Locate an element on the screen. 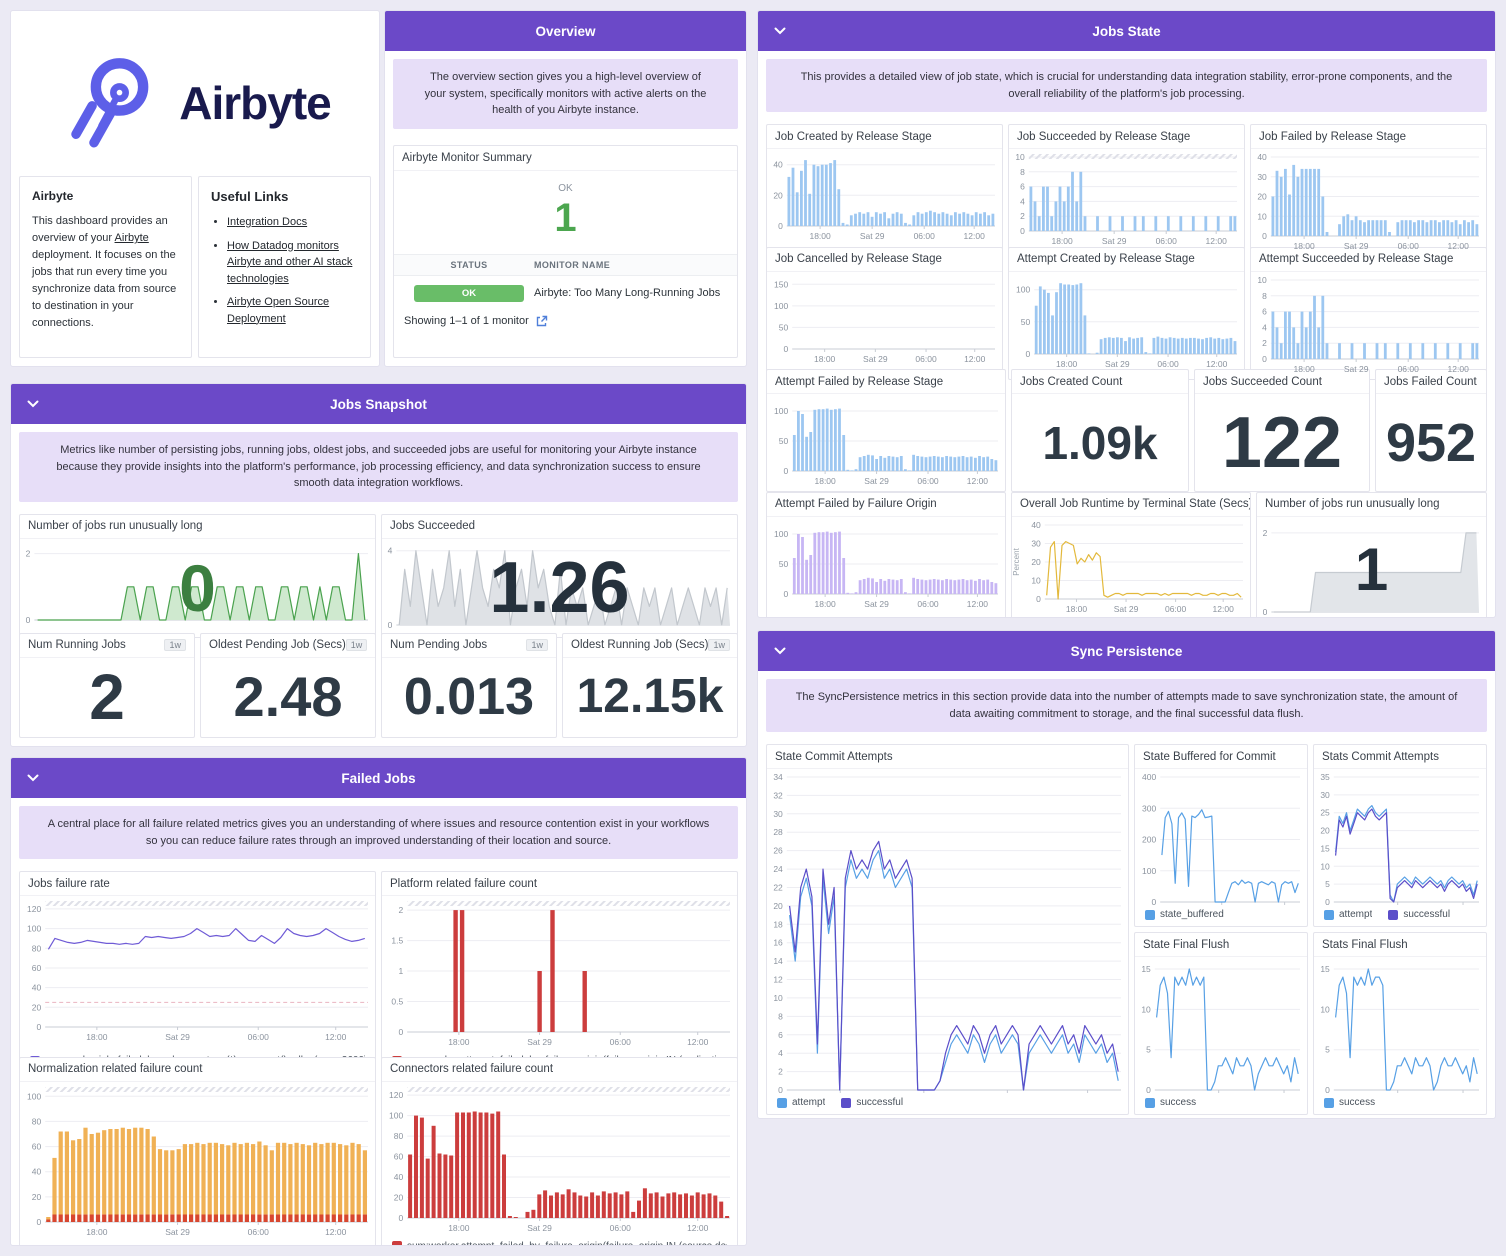 Image resolution: width=1506 pixels, height=1256 pixels. svg-text: 18 is located at coordinates (778, 924).